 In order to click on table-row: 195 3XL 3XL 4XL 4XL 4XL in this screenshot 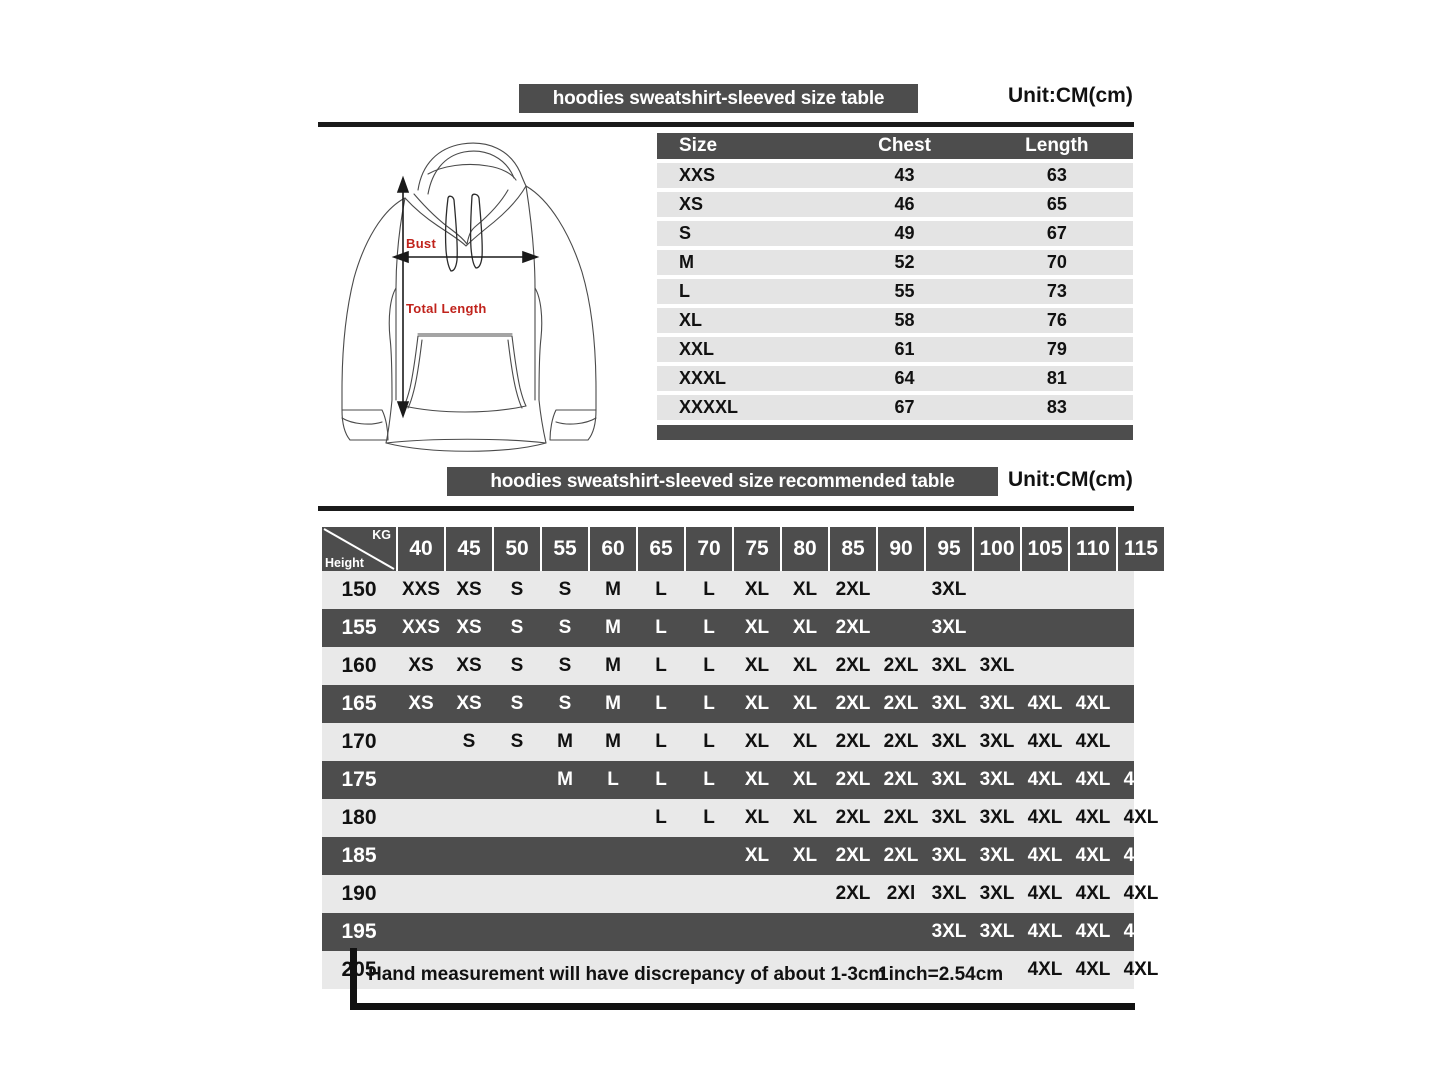, I will do `click(740, 932)`.